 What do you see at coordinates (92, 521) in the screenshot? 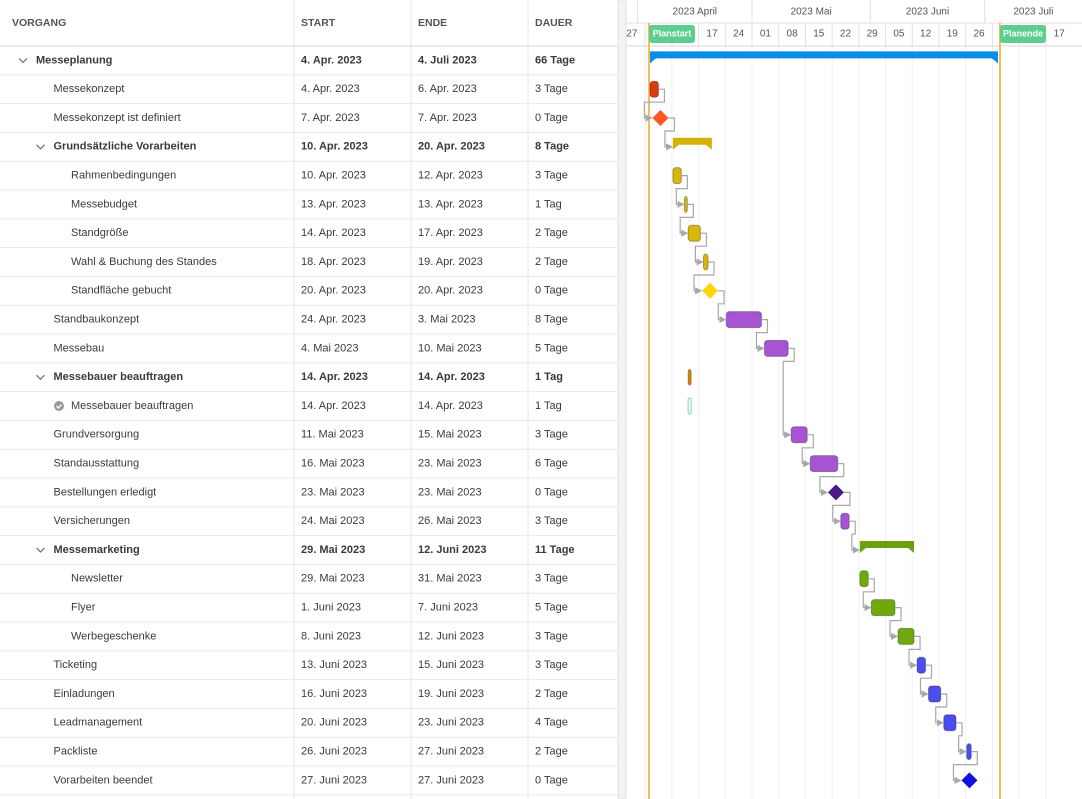
I see `task-name: Versicherungen` at bounding box center [92, 521].